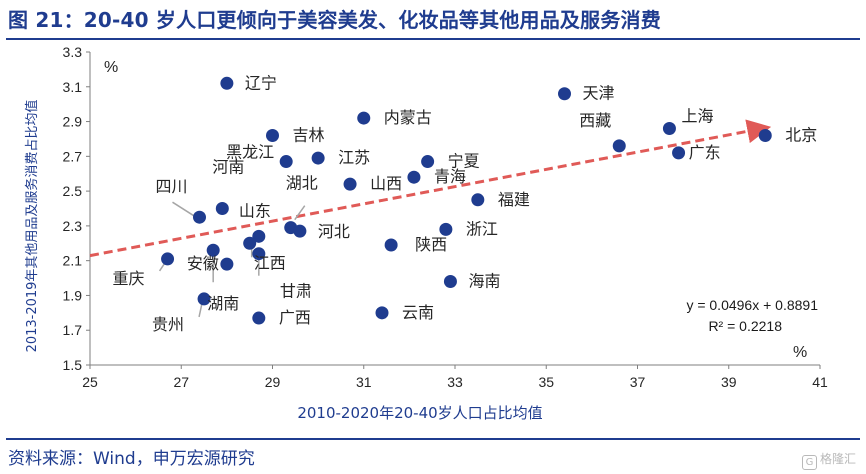 This screenshot has width=866, height=474. Describe the element at coordinates (295, 317) in the screenshot. I see `point-label: 广西` at that location.